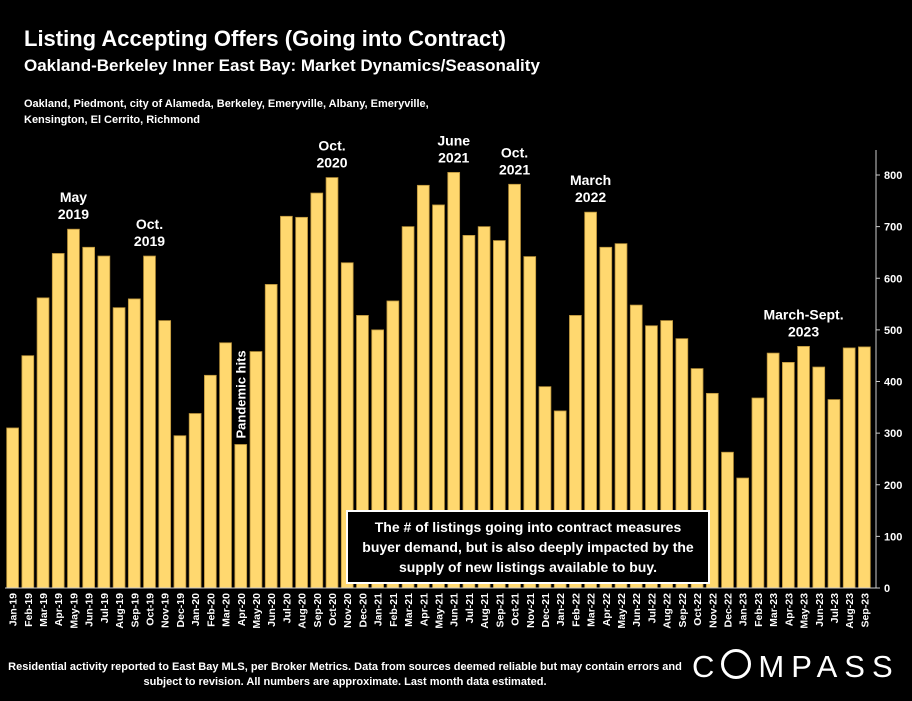 This screenshot has height=701, width=912. What do you see at coordinates (803, 322) in the screenshot?
I see `annotation-march-sept-2023: March-Sept. 2023` at bounding box center [803, 322].